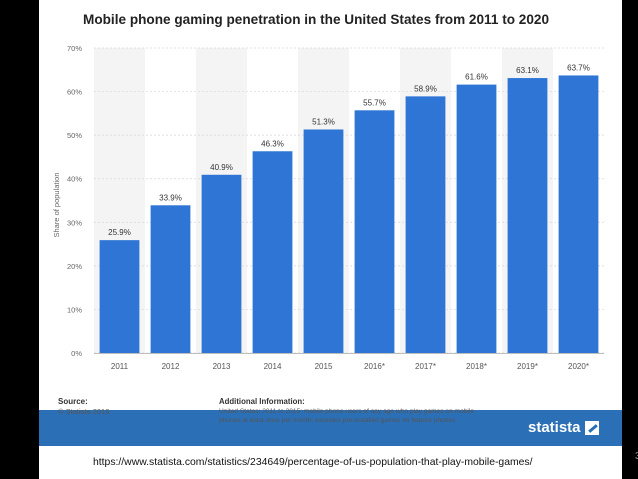  Describe the element at coordinates (120, 366) in the screenshot. I see `x-tick-label: 2011` at that location.